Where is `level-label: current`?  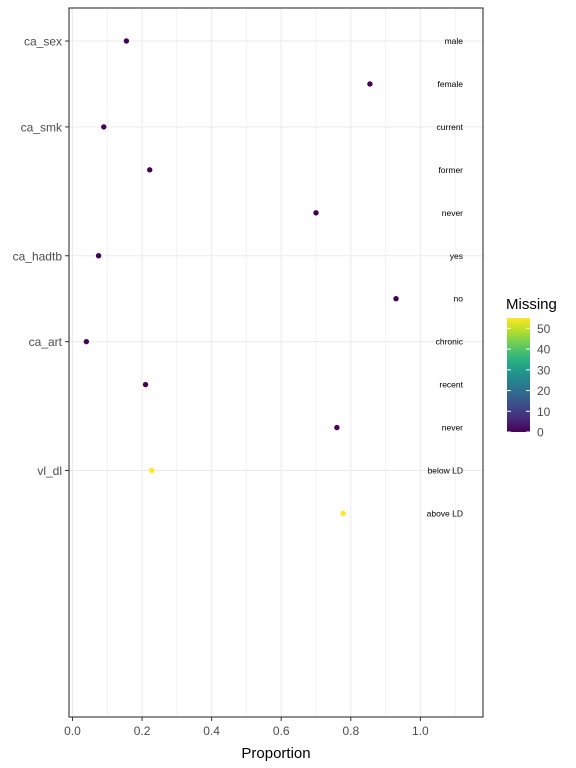 level-label: current is located at coordinates (450, 127).